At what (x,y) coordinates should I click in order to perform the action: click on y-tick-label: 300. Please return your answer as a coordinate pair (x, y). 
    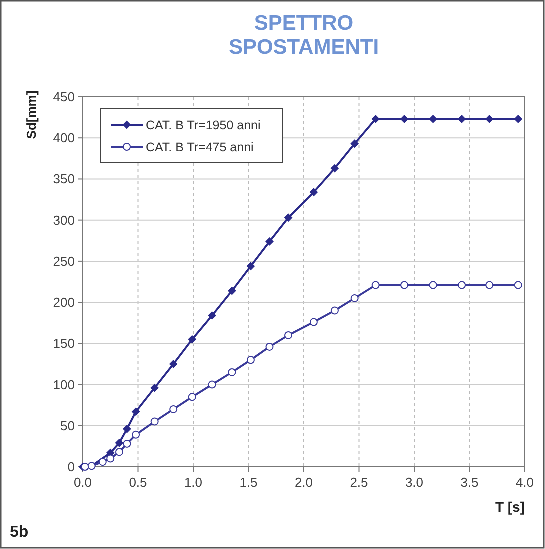
    Looking at the image, I should click on (64, 220).